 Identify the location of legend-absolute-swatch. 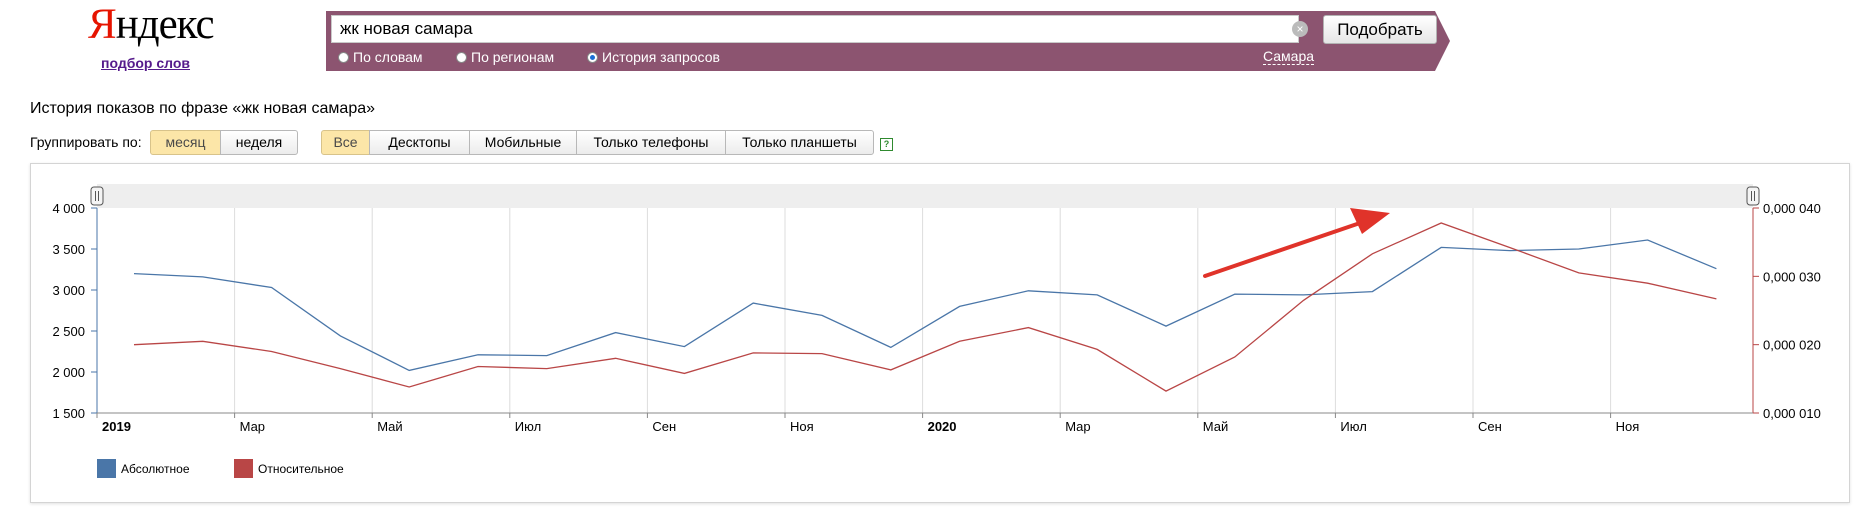
(106, 468).